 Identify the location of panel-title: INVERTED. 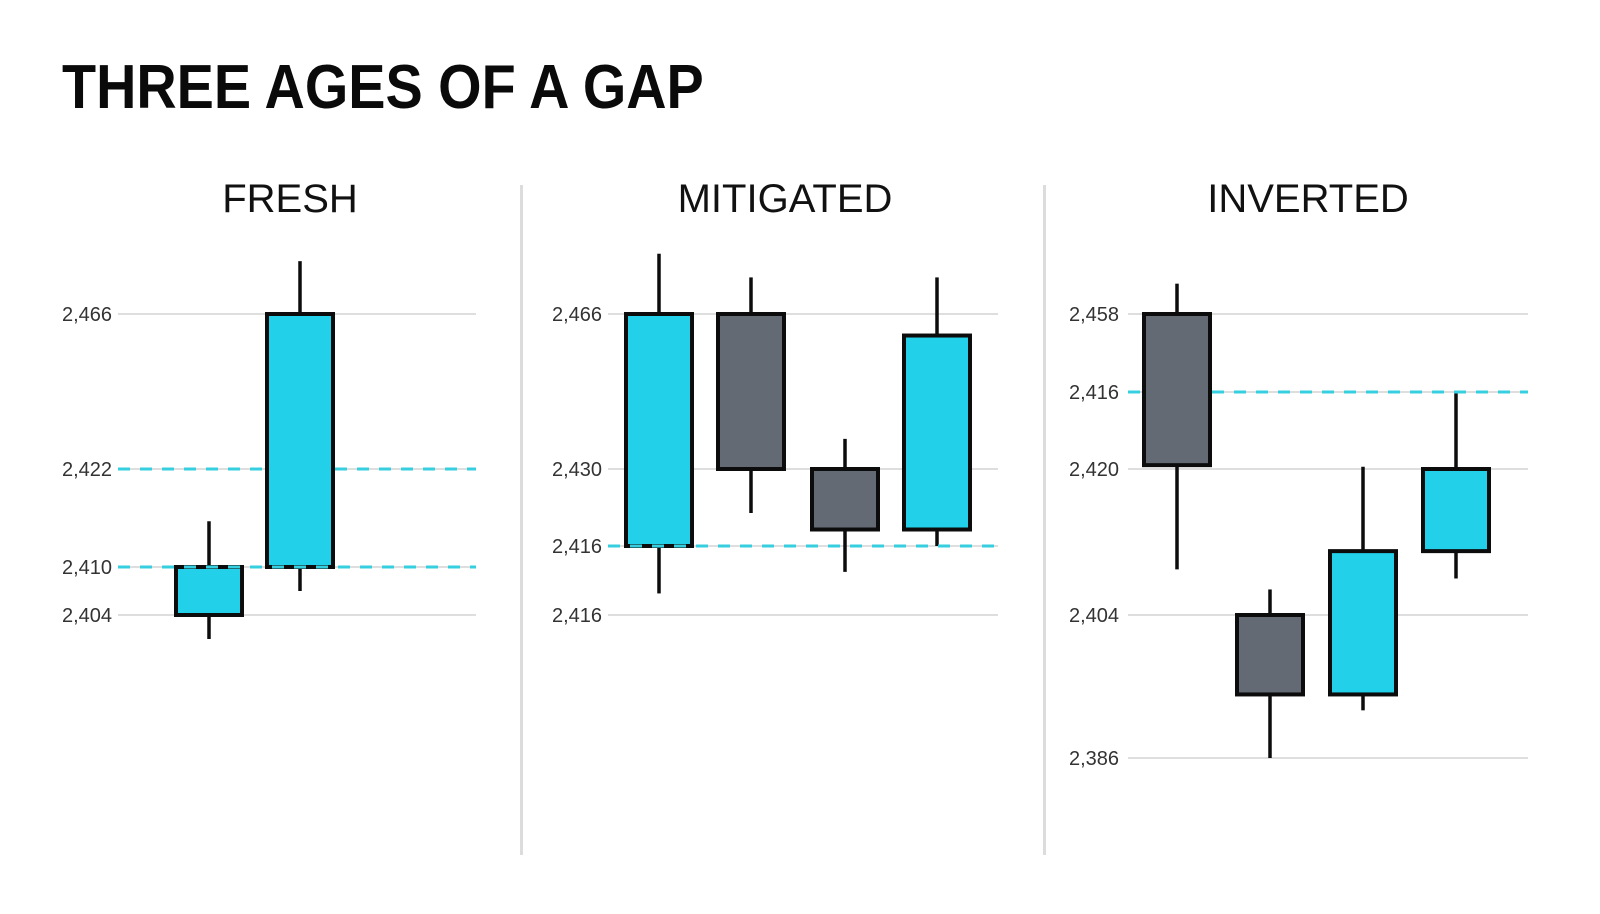
(1308, 199).